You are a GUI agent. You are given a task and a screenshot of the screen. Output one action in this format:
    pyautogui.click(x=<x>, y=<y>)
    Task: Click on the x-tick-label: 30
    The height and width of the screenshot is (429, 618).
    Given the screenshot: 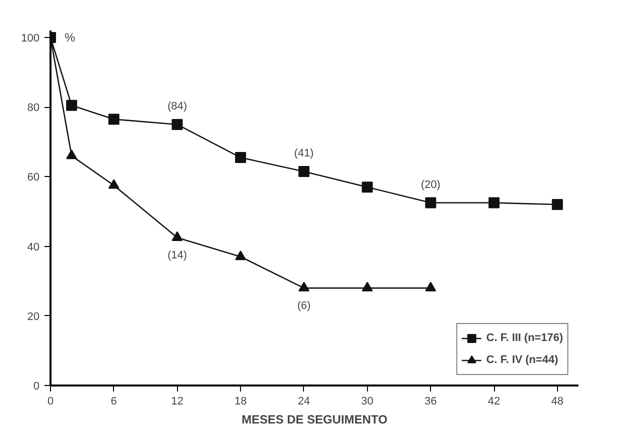 What is the action you would take?
    pyautogui.click(x=367, y=402)
    